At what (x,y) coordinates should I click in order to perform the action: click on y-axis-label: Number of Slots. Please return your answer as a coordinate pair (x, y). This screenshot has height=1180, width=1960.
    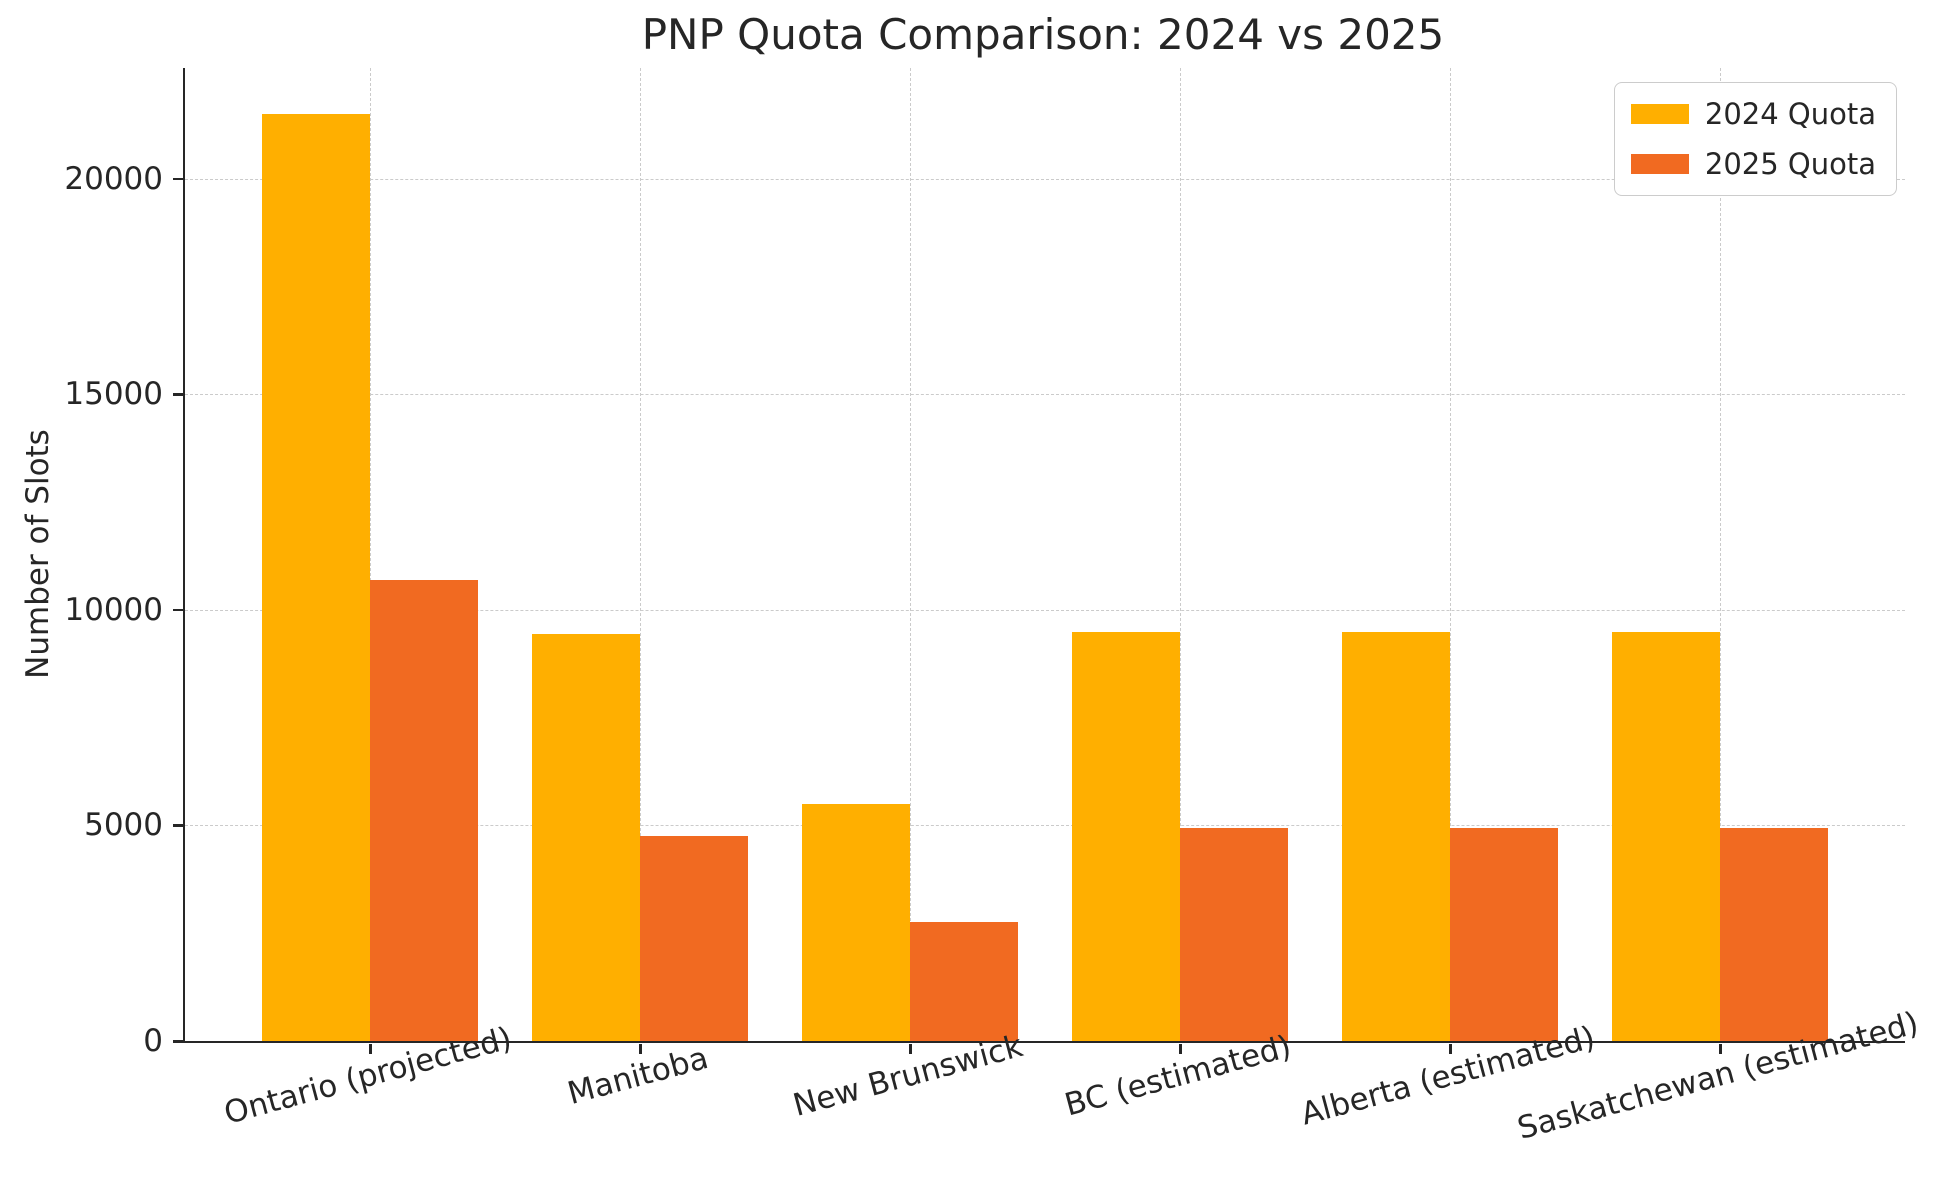
    Looking at the image, I should click on (38, 554).